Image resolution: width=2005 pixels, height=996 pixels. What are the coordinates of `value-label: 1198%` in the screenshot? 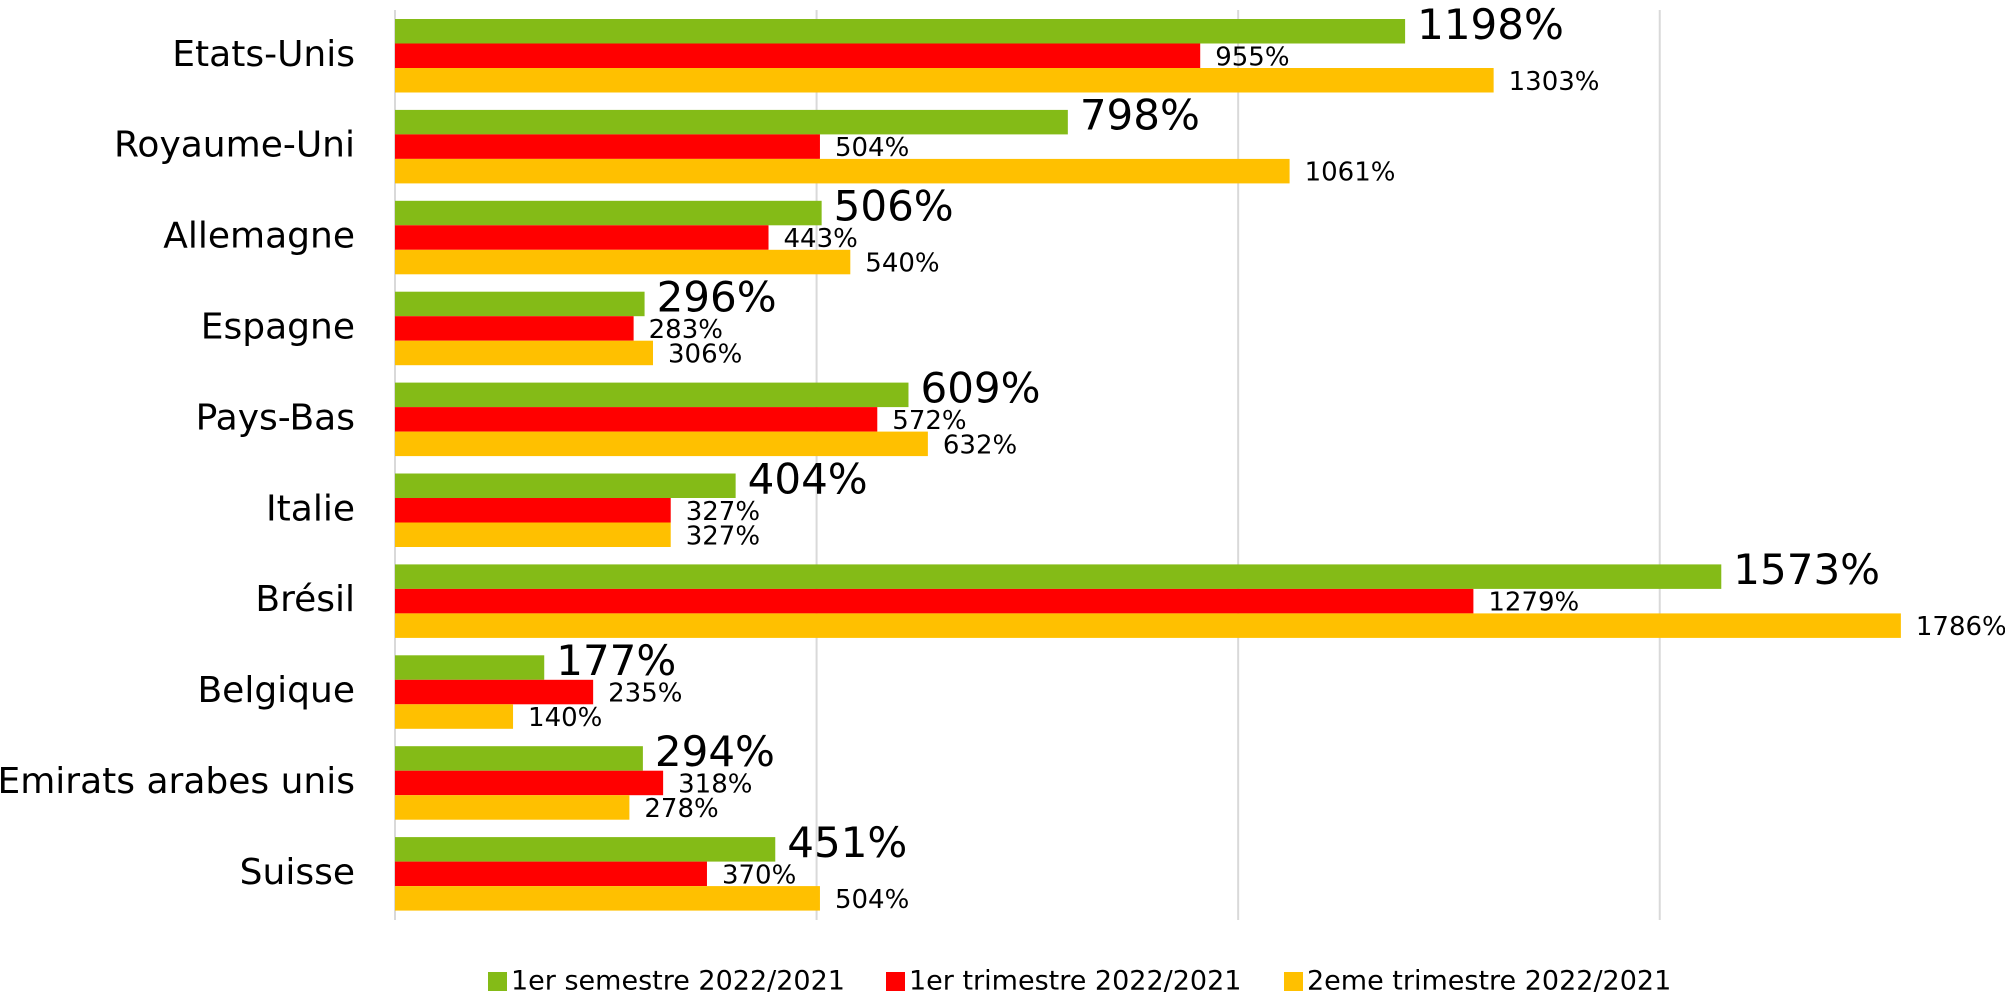 It's located at (1490, 24).